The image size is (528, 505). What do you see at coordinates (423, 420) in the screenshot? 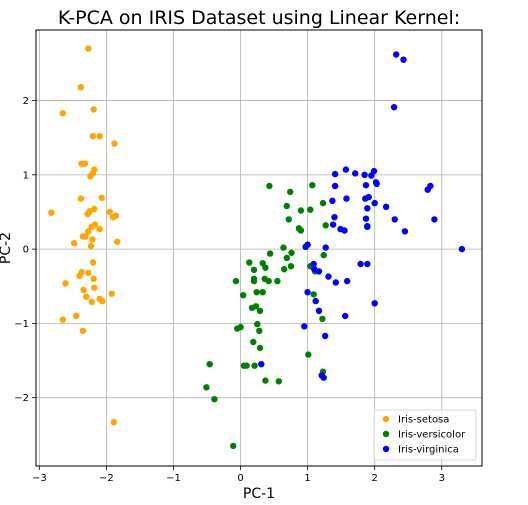
I see `legend-label-iris-setosa: Iris-setosa` at bounding box center [423, 420].